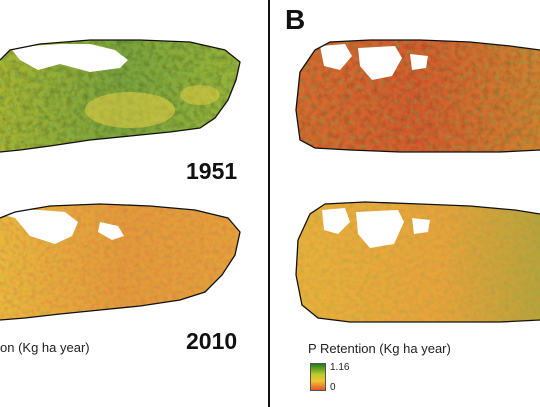 Image resolution: width=540 pixels, height=407 pixels. What do you see at coordinates (379, 348) in the screenshot?
I see `legend-title: P Retention (Kg ha year)` at bounding box center [379, 348].